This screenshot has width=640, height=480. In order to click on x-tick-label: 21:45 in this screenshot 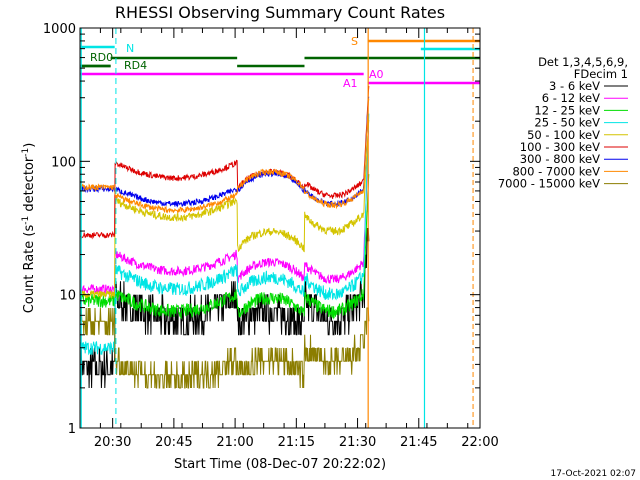, I will do `click(418, 442)`.